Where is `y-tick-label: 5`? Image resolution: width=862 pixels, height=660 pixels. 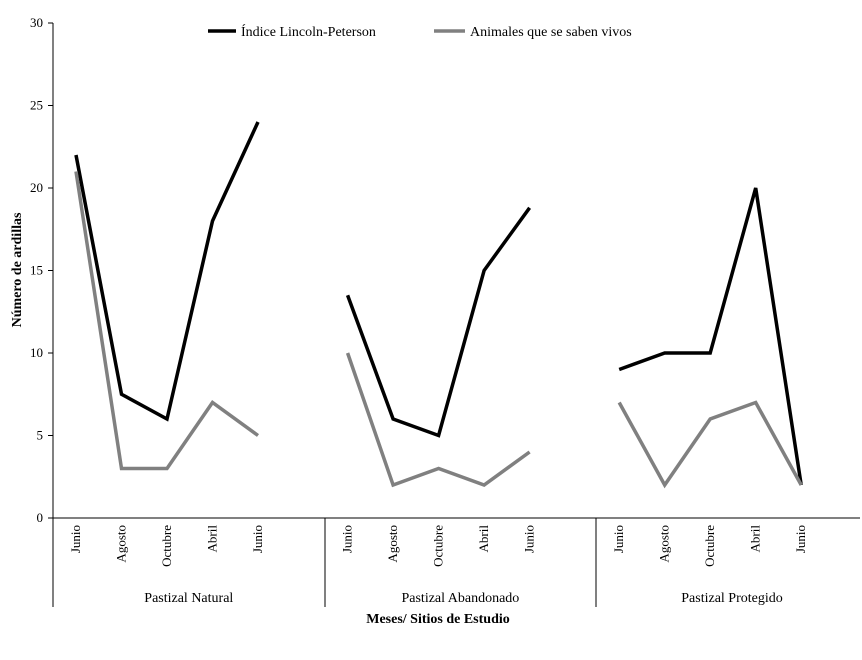
y-tick-label: 5 is located at coordinates (40, 435).